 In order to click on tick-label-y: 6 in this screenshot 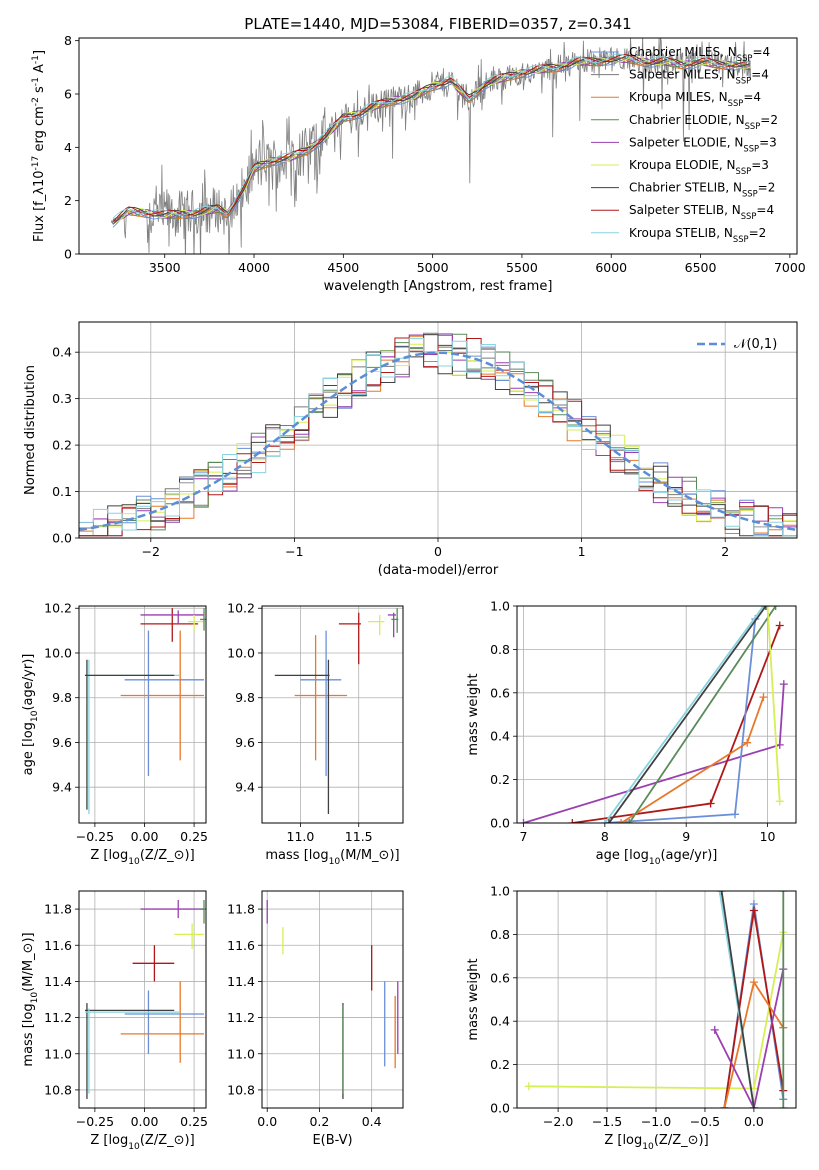, I will do `click(68, 94)`.